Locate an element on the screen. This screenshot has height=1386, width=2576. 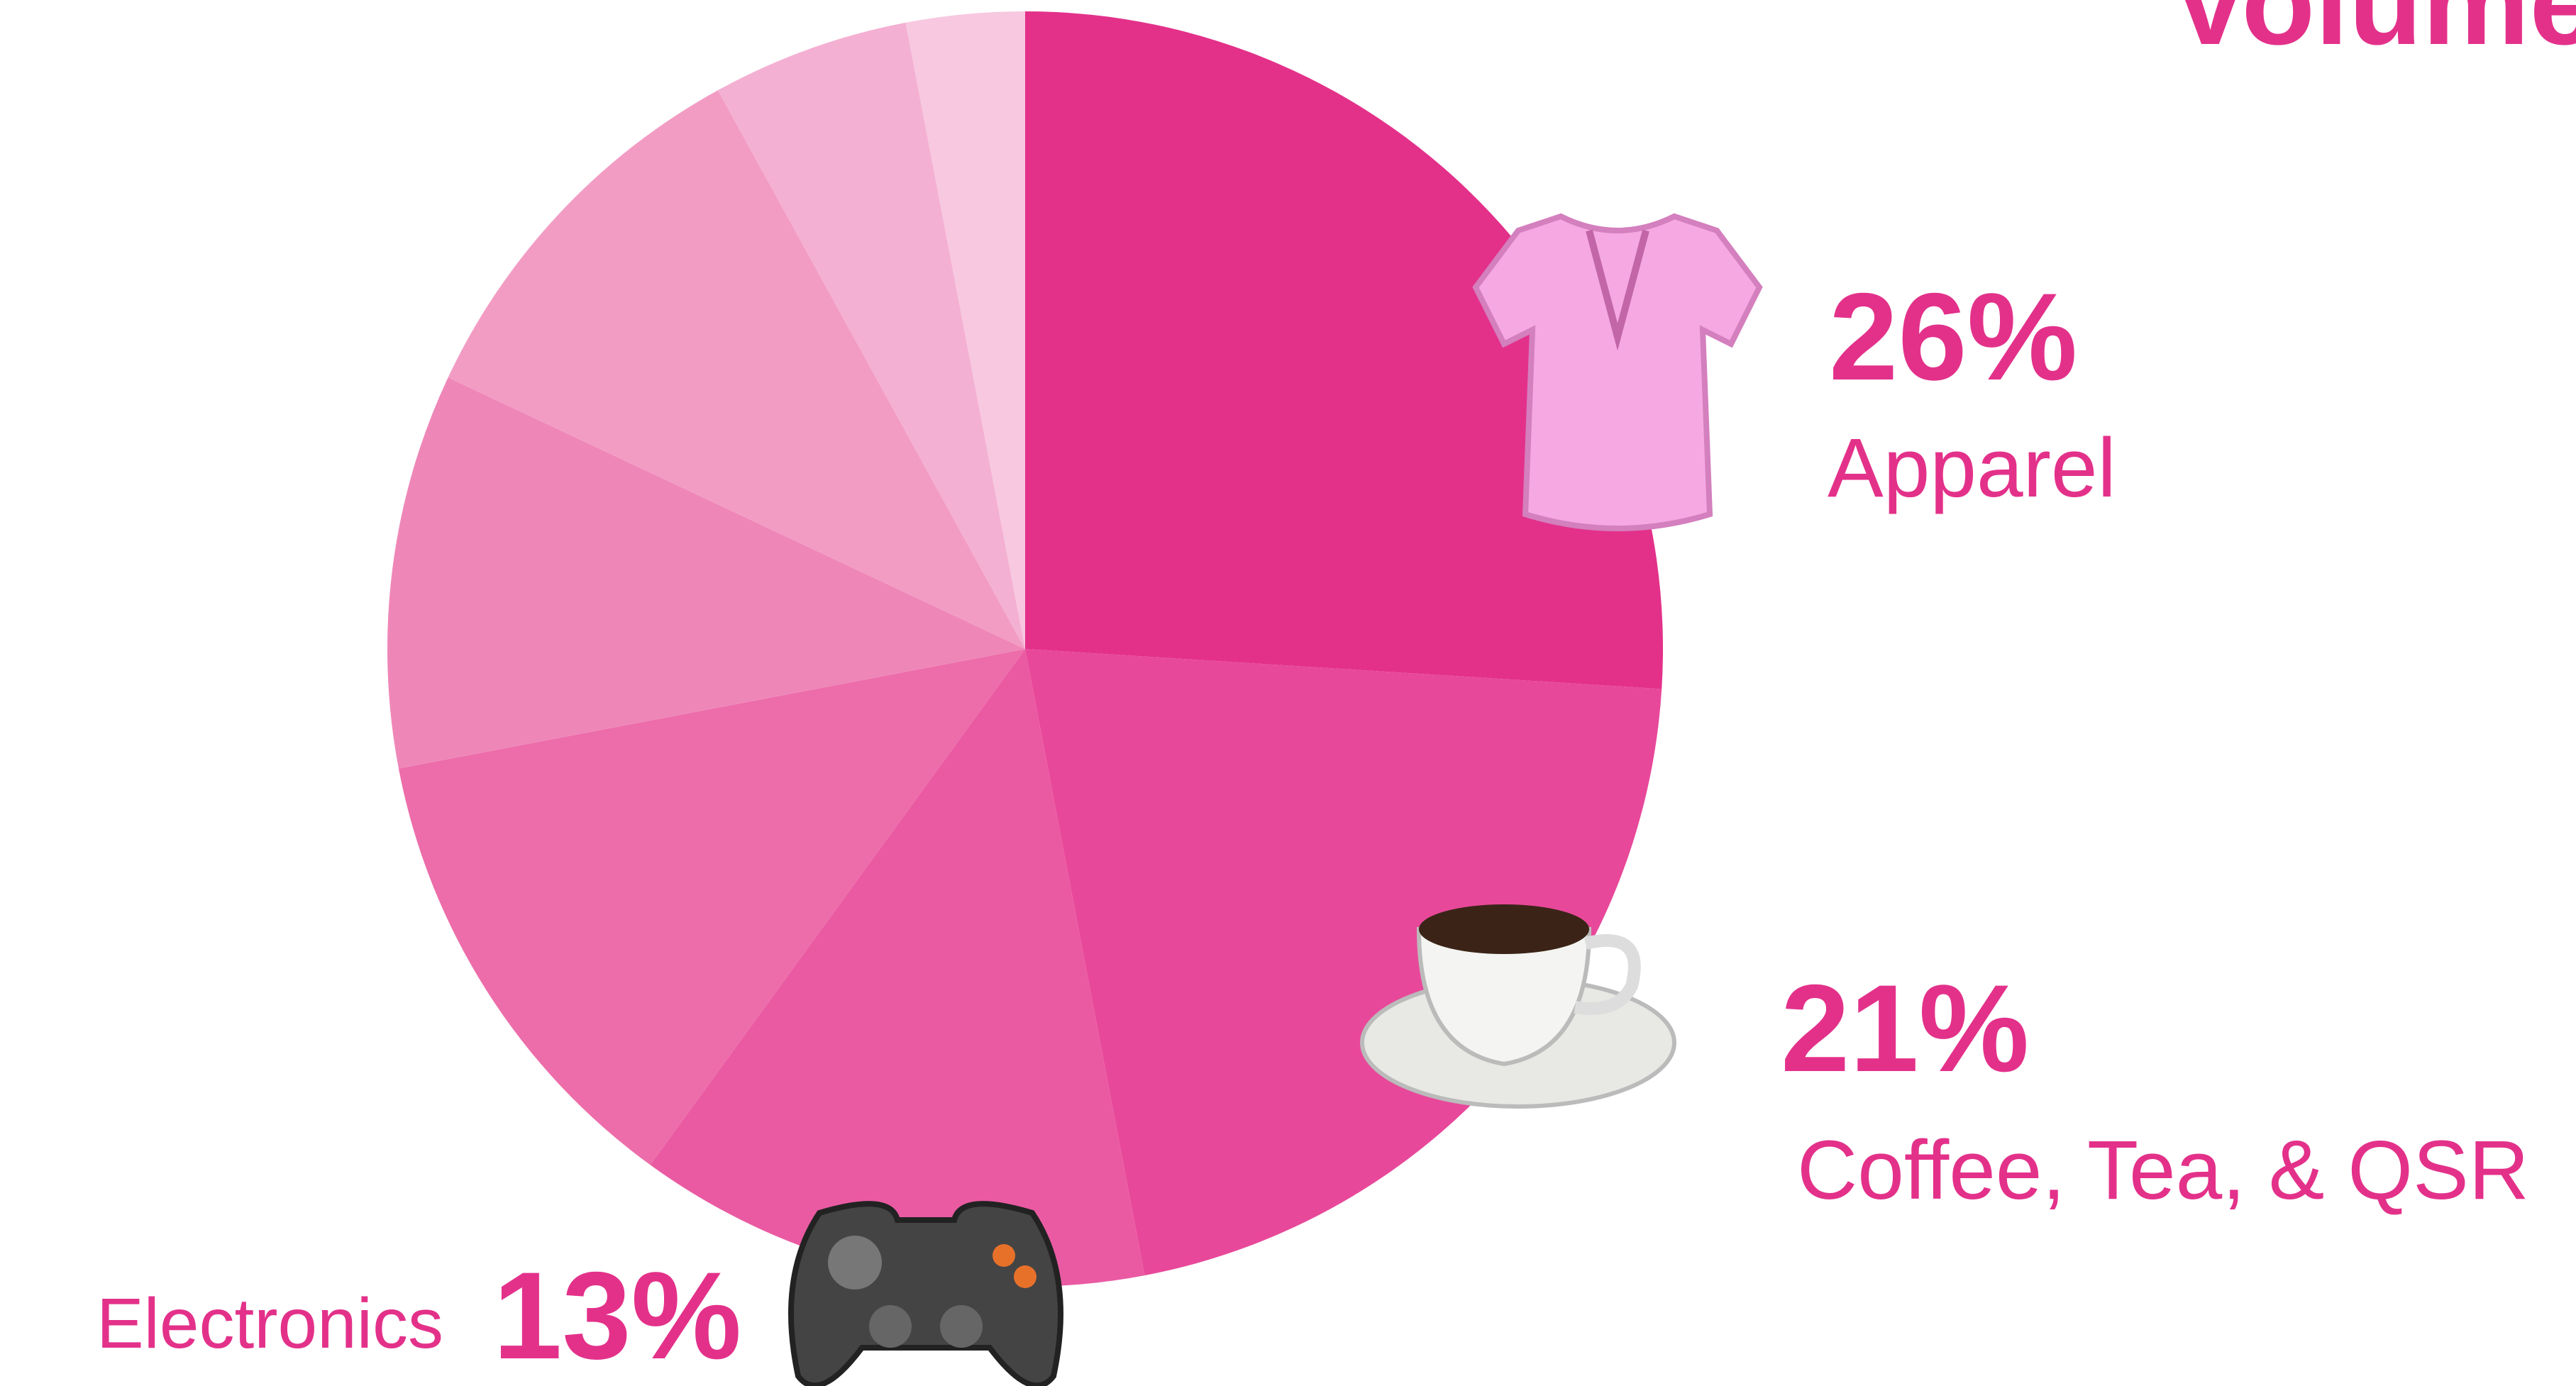
chart-title: Volume is located at coordinates (2373, 35).